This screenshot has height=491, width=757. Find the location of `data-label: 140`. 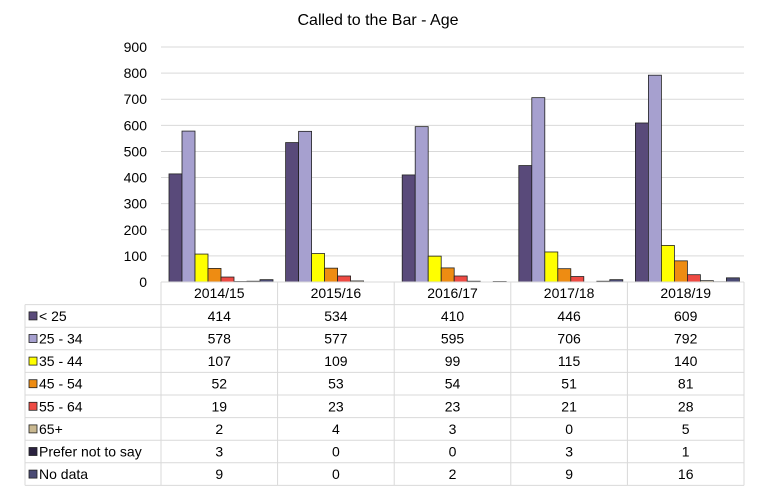

data-label: 140 is located at coordinates (686, 361).